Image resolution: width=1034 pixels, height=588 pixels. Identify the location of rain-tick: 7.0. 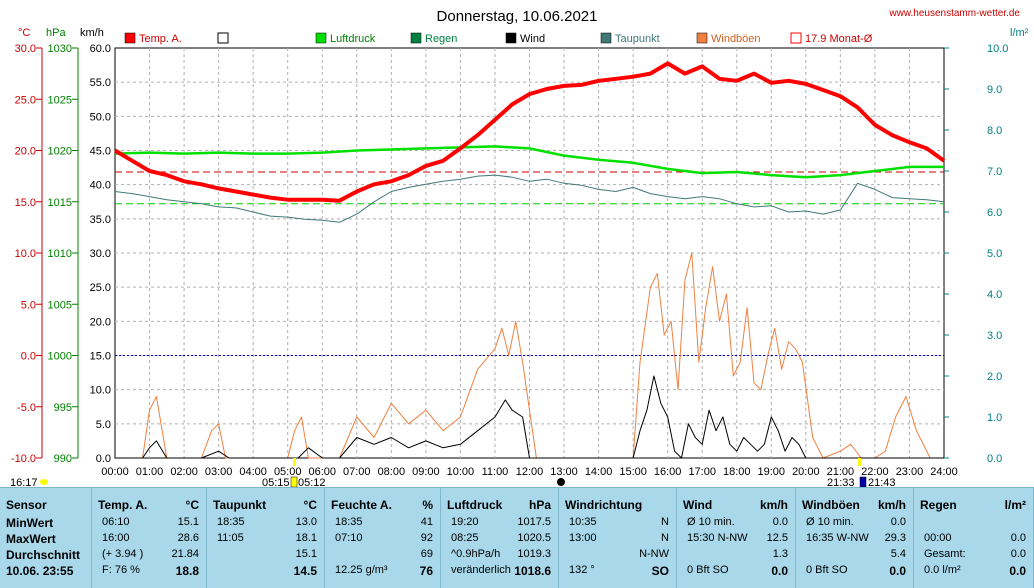
(994, 172).